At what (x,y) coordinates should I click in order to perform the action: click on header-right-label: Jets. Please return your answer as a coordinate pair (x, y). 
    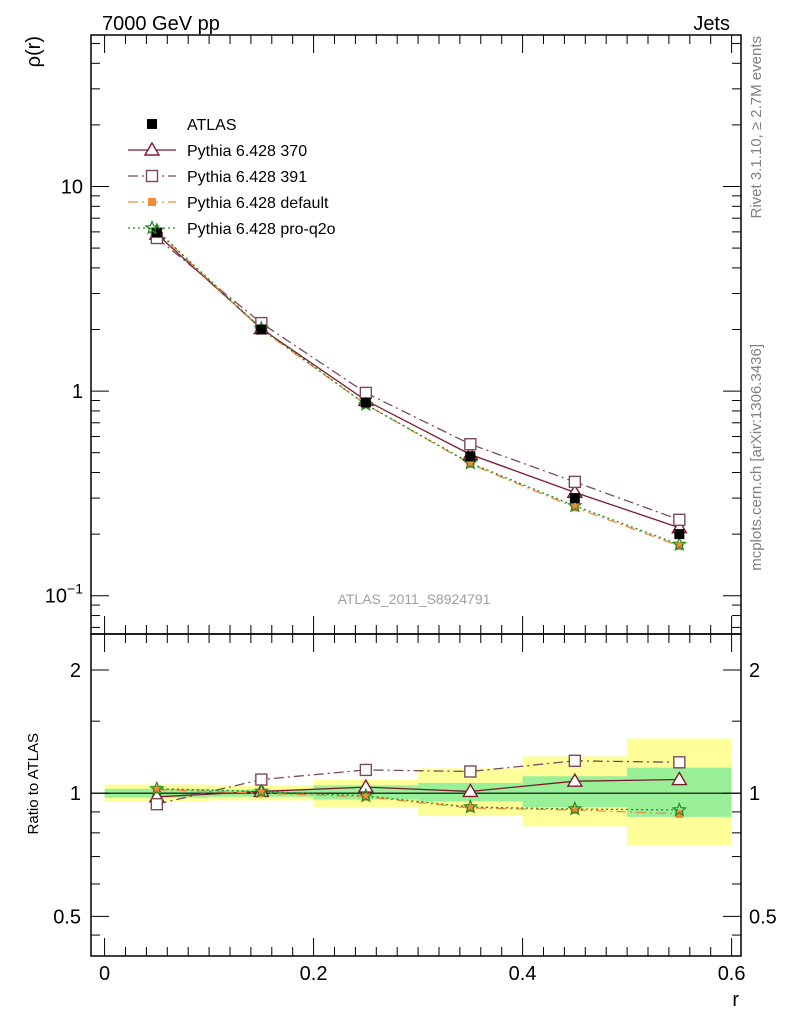
    Looking at the image, I should click on (711, 24).